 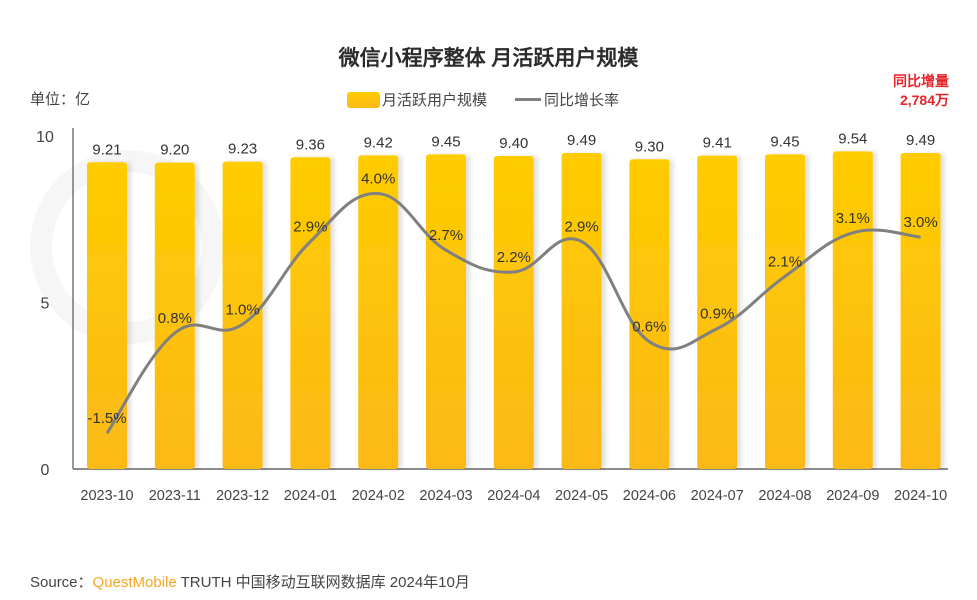 What do you see at coordinates (649, 146) in the screenshot?
I see `bar-value-label: 9.30` at bounding box center [649, 146].